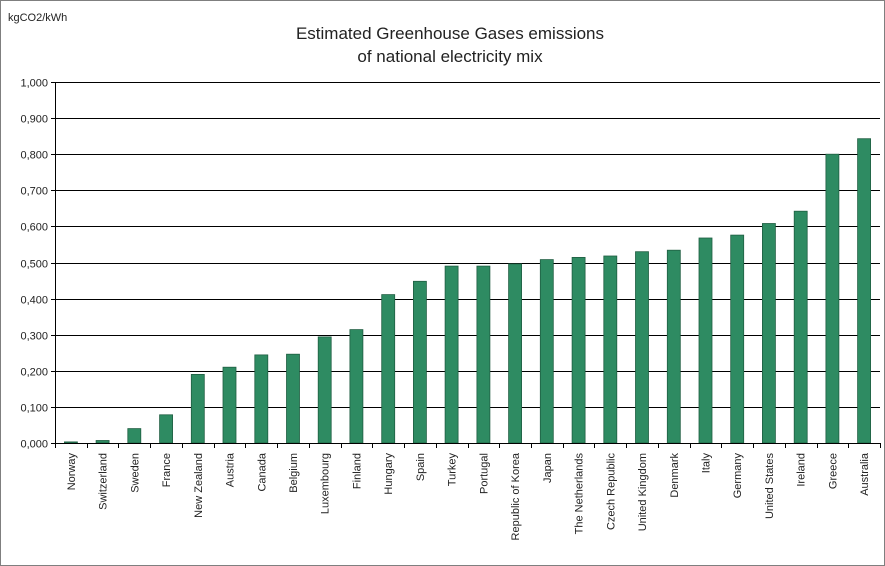 This screenshot has width=885, height=566. I want to click on y-tick-label: 0,200, so click(34, 373).